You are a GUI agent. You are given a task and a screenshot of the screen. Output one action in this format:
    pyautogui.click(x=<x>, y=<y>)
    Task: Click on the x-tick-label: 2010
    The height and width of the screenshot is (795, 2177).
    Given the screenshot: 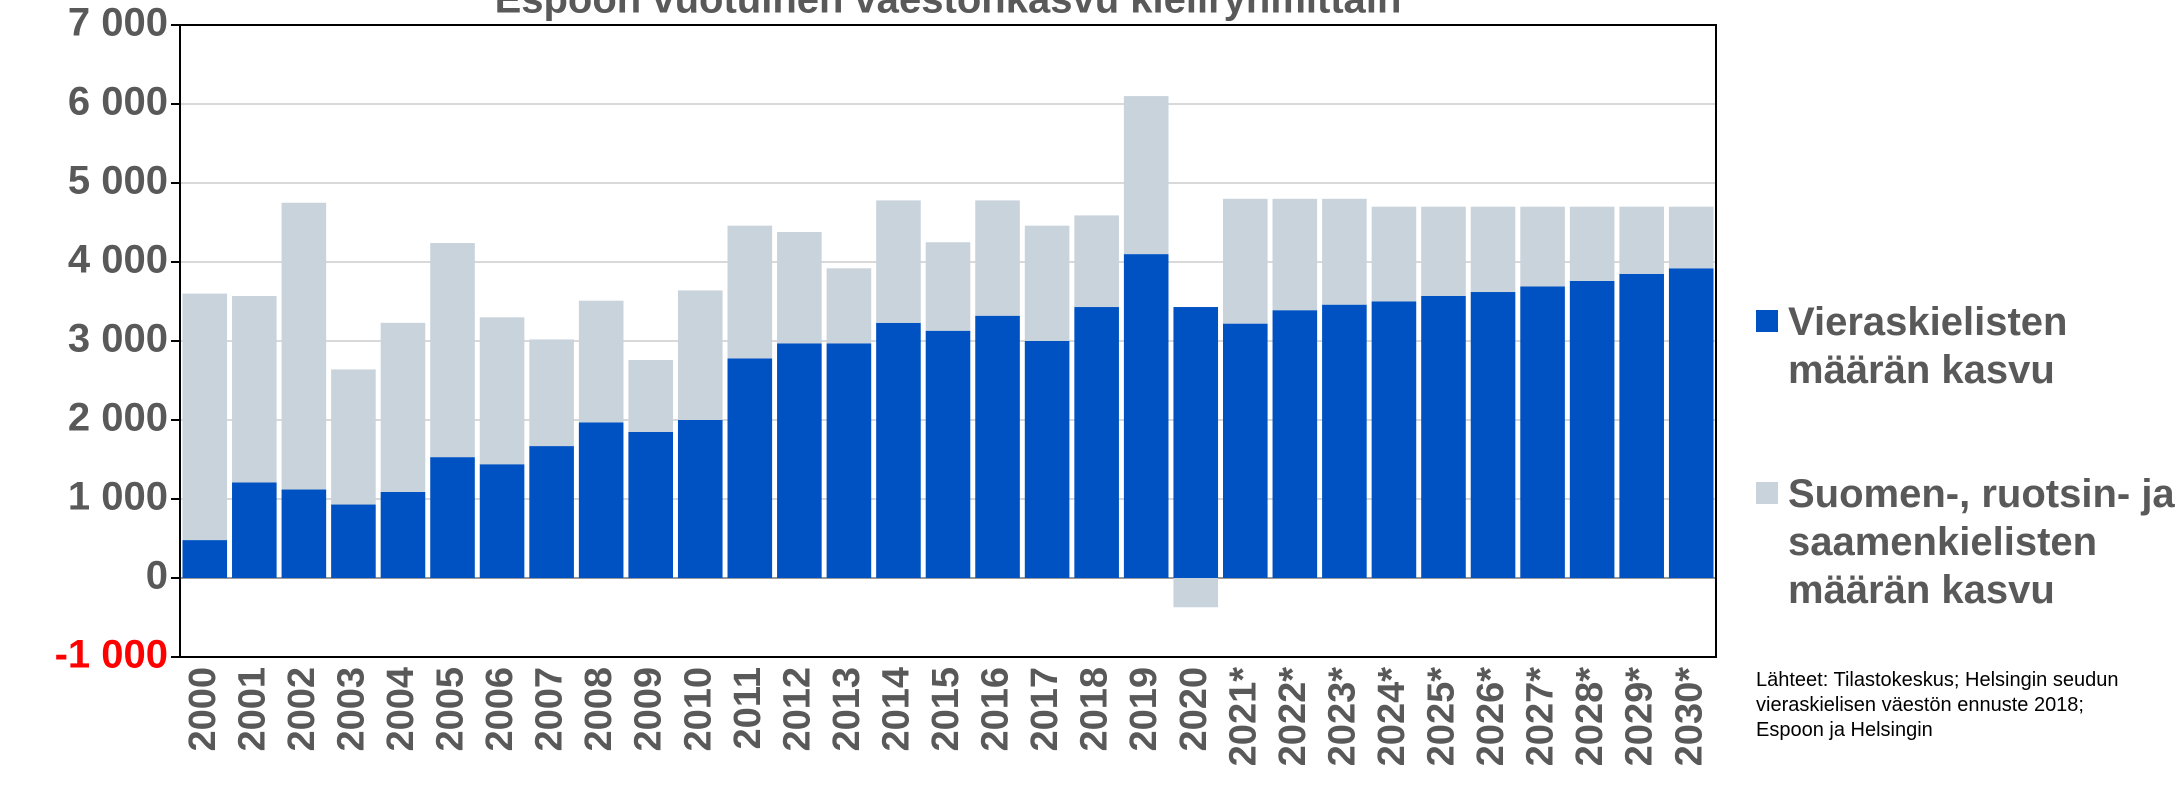 What is the action you would take?
    pyautogui.click(x=698, y=709)
    